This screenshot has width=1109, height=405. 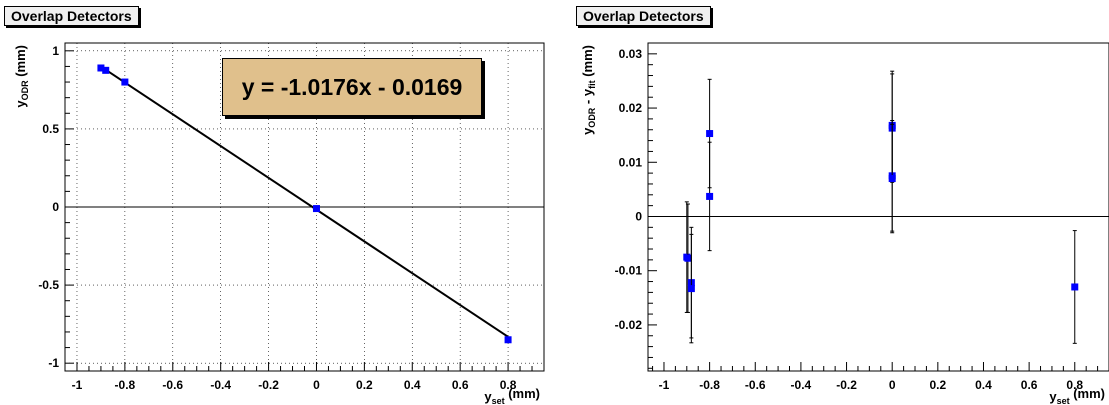 I want to click on y-tick-label: -0.01, so click(x=629, y=271).